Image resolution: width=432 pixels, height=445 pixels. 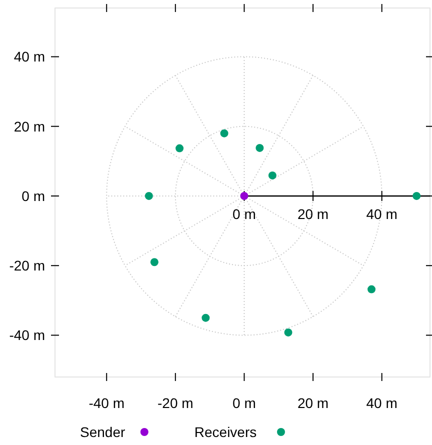 What do you see at coordinates (244, 403) in the screenshot?
I see `x-tick-label: 0 m` at bounding box center [244, 403].